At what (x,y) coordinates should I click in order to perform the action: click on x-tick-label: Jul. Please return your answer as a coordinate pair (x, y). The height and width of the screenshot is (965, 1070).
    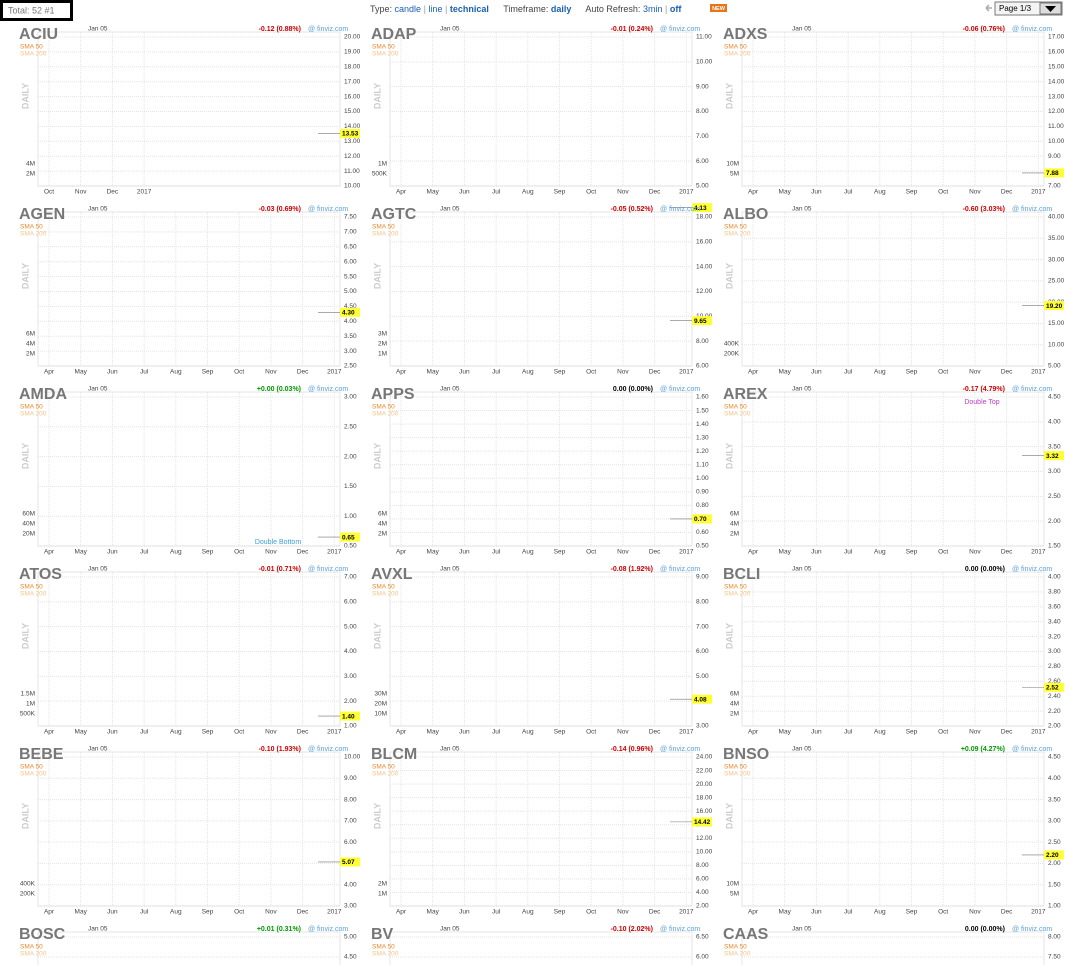
    Looking at the image, I should click on (496, 912).